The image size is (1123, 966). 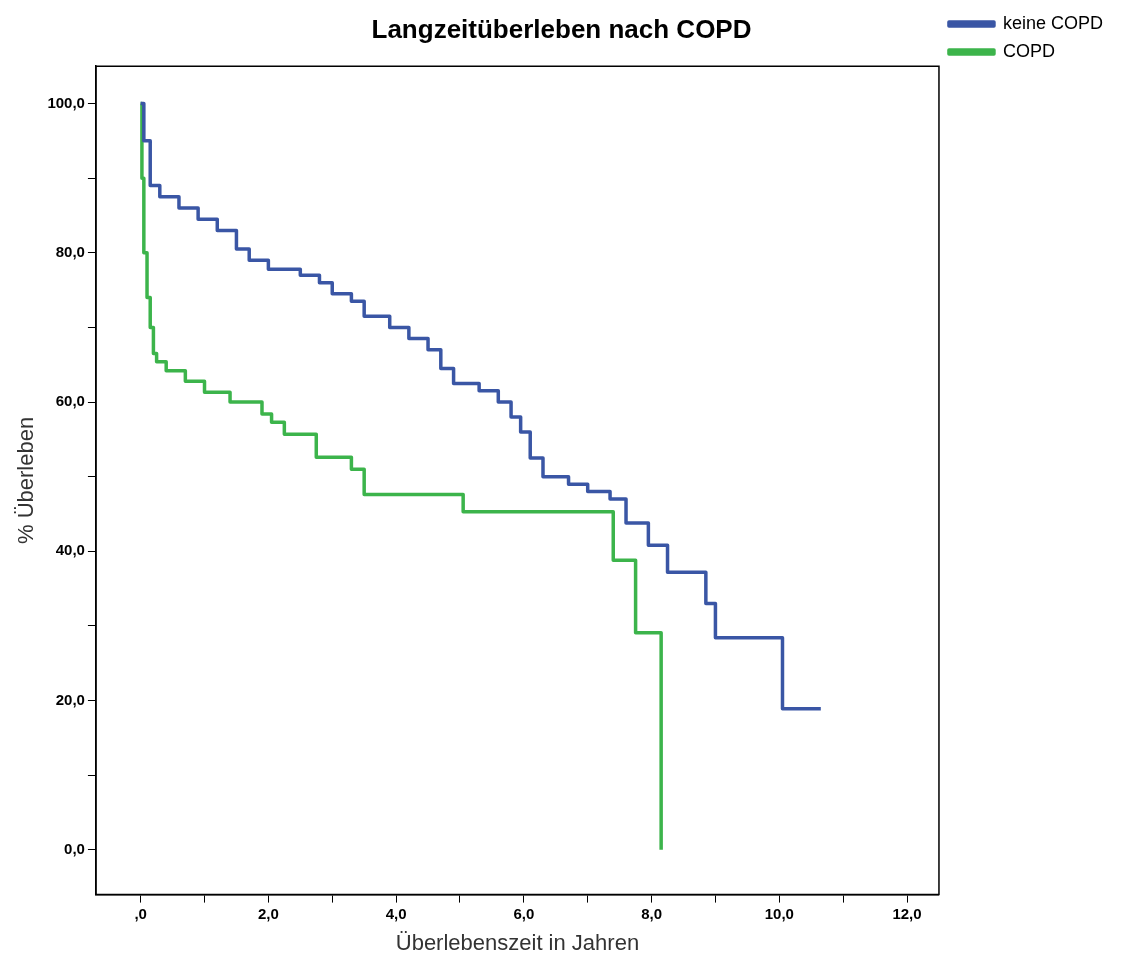 I want to click on y-tick-label: 80,0, so click(x=70, y=251).